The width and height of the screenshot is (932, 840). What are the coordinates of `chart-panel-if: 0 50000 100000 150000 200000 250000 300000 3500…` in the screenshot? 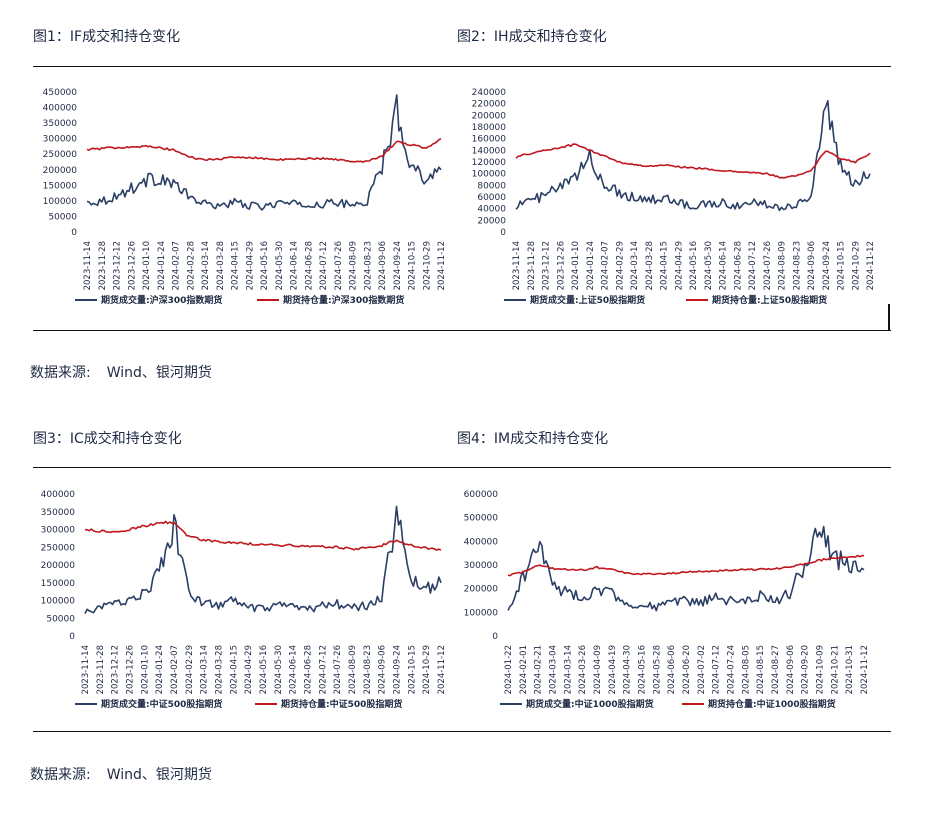 It's located at (244, 199).